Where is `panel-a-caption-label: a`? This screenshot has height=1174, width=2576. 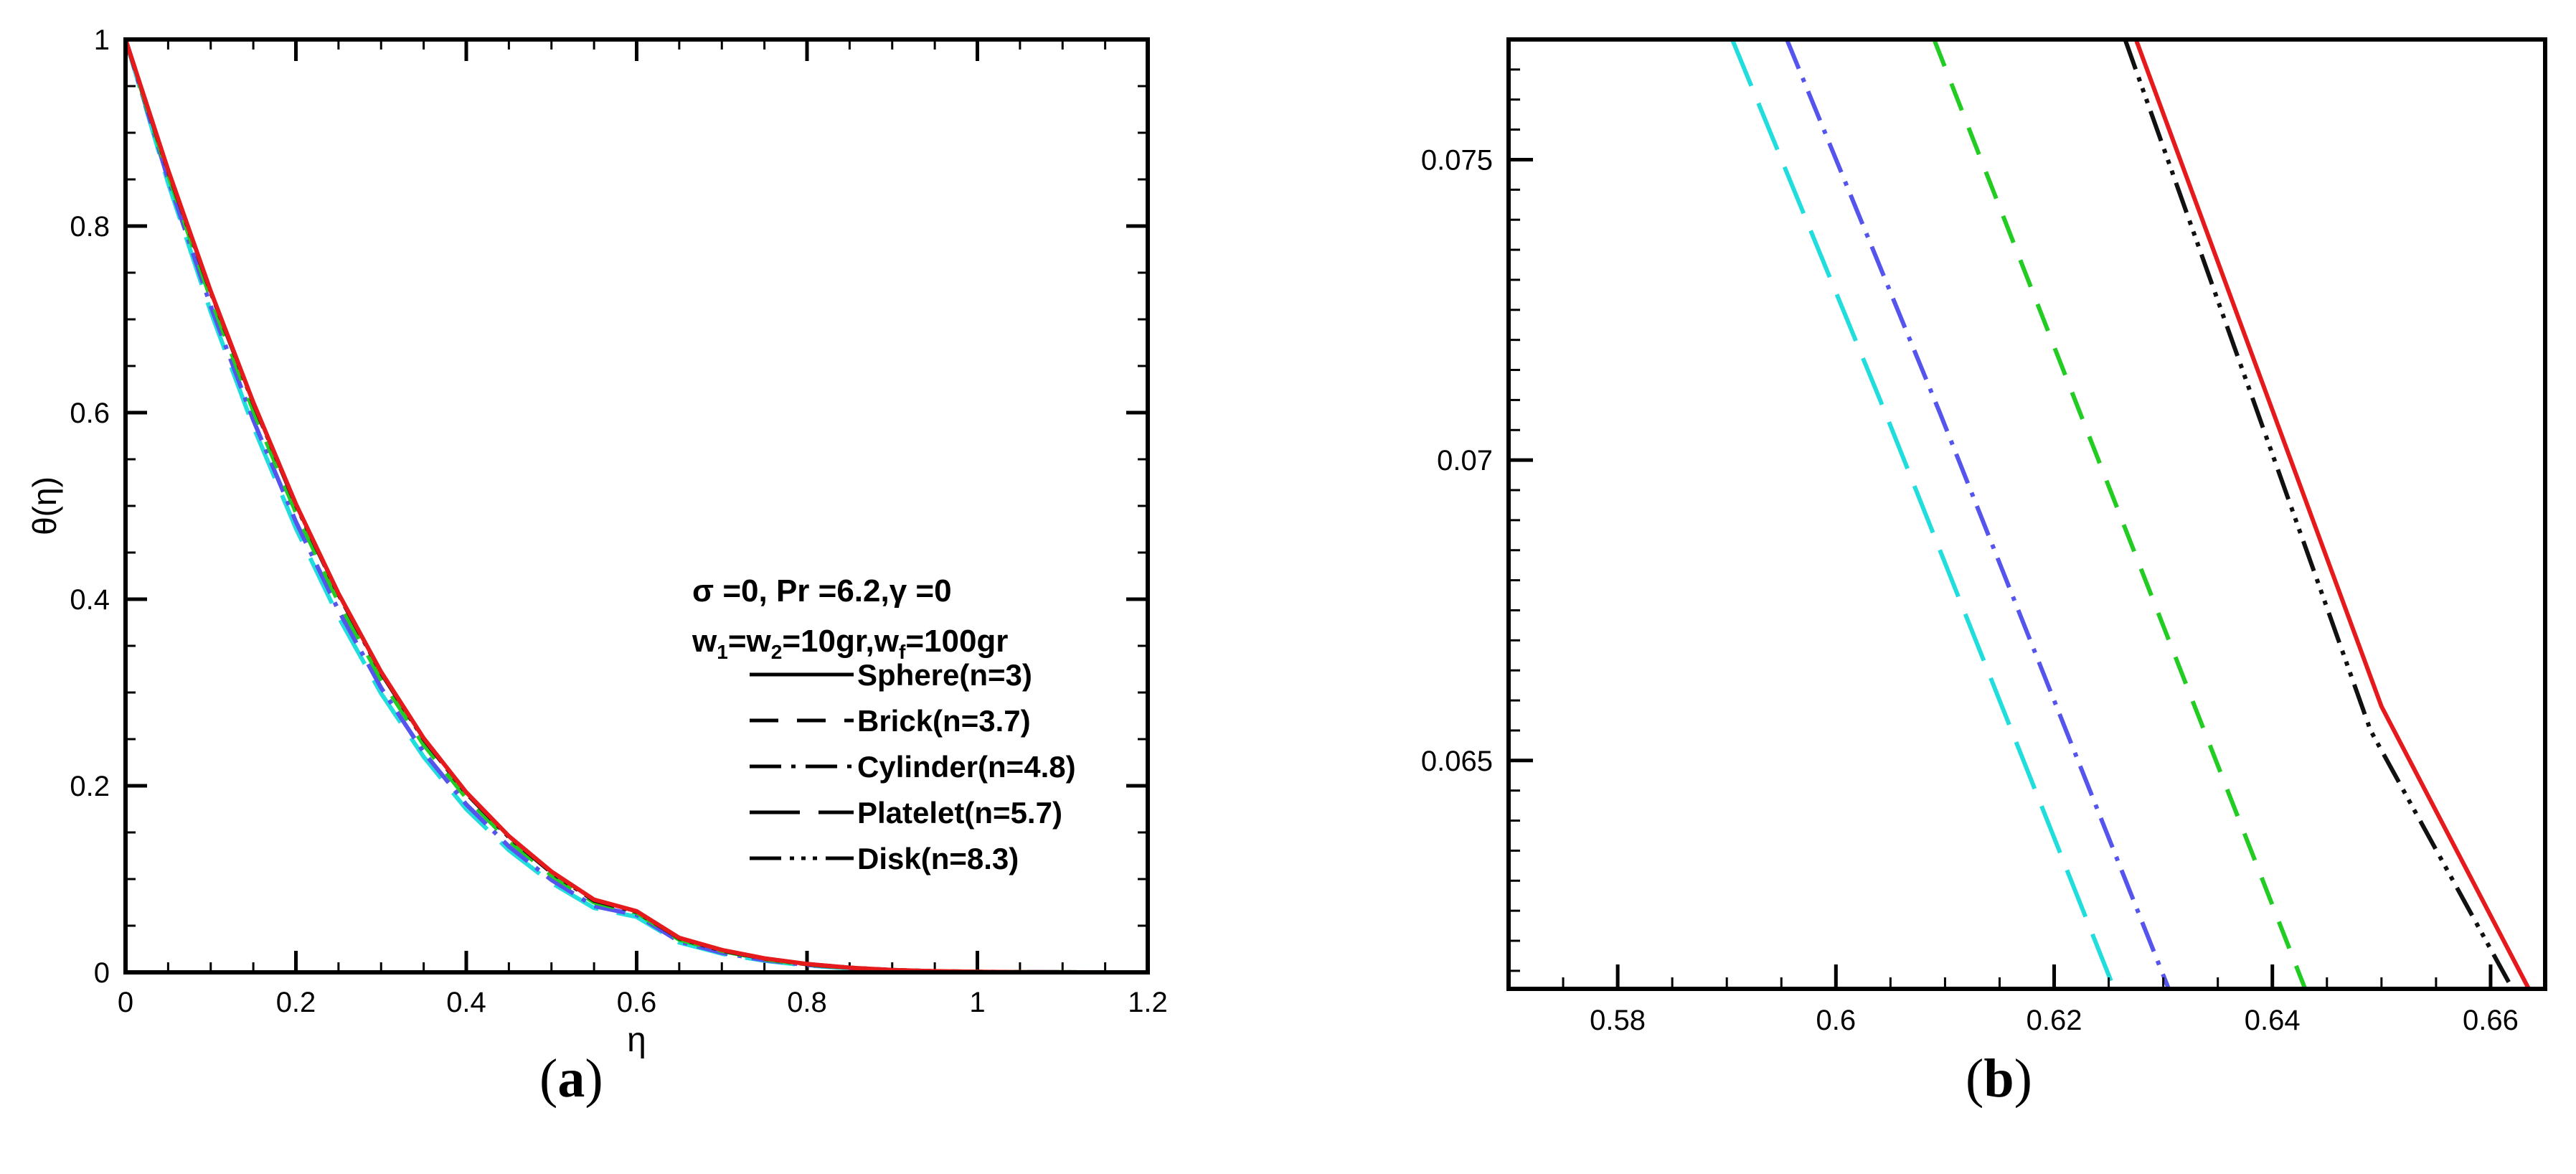
panel-a-caption-label: a is located at coordinates (571, 1078).